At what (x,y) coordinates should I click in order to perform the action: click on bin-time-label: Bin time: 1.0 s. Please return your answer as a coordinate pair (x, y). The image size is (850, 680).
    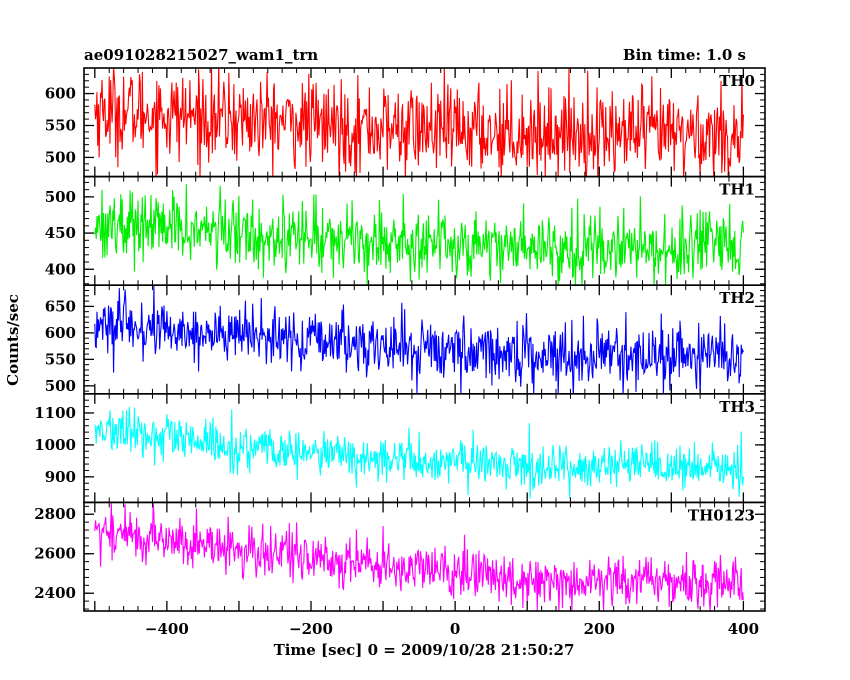
    Looking at the image, I should click on (684, 55).